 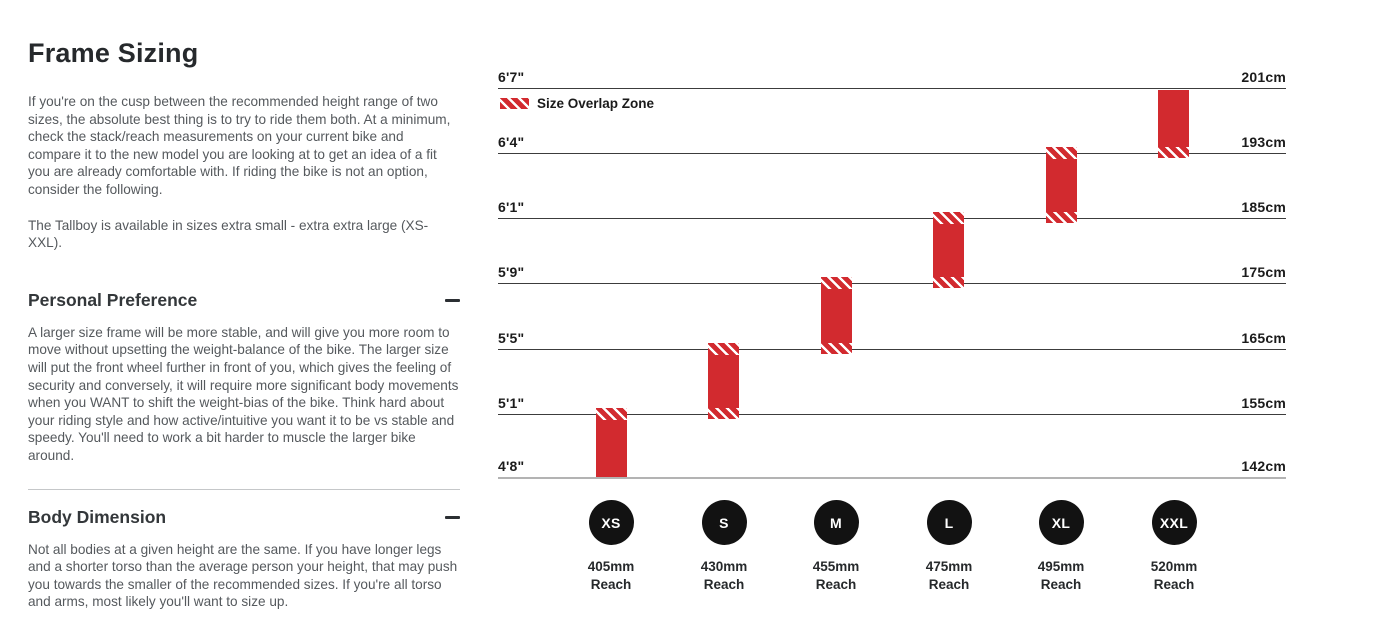 I want to click on size-item-l: L 475mm Reach, so click(x=949, y=547).